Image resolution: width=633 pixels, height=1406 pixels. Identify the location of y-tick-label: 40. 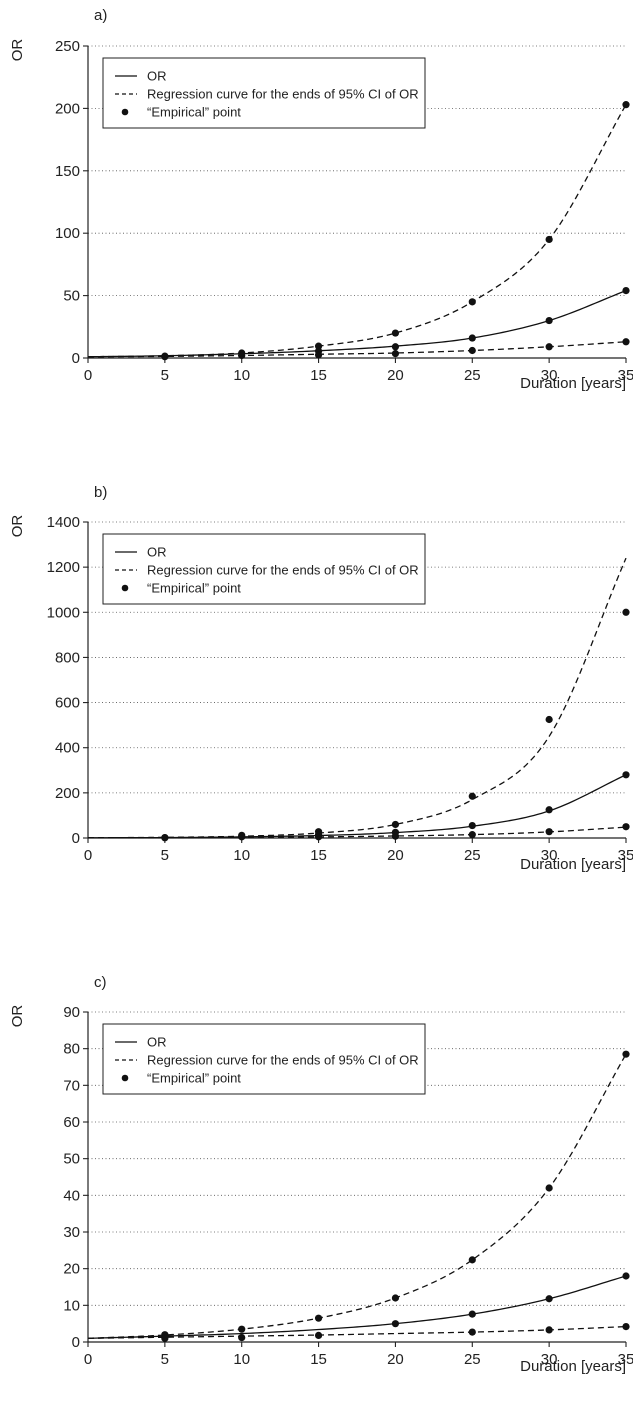
(71, 1195).